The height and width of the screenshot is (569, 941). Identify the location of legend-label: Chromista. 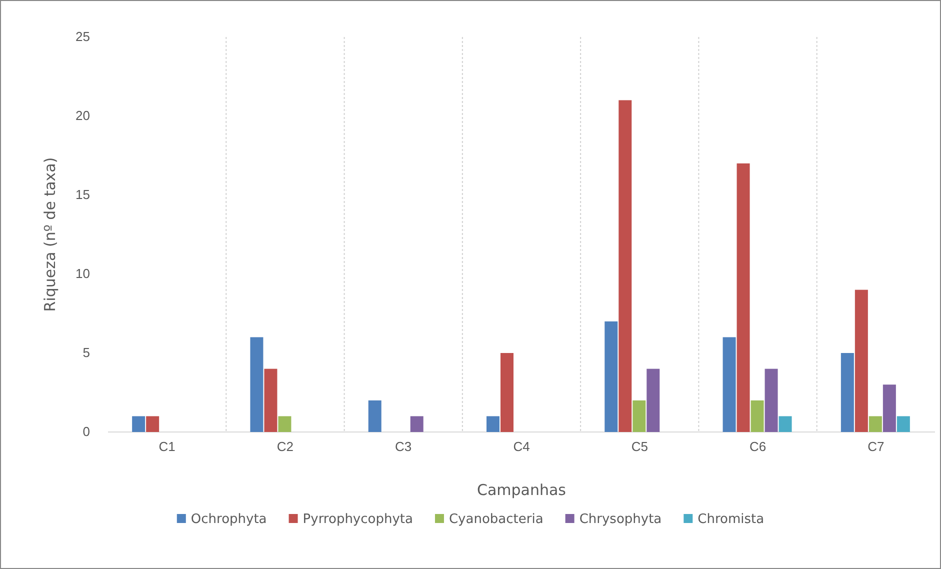
(731, 519).